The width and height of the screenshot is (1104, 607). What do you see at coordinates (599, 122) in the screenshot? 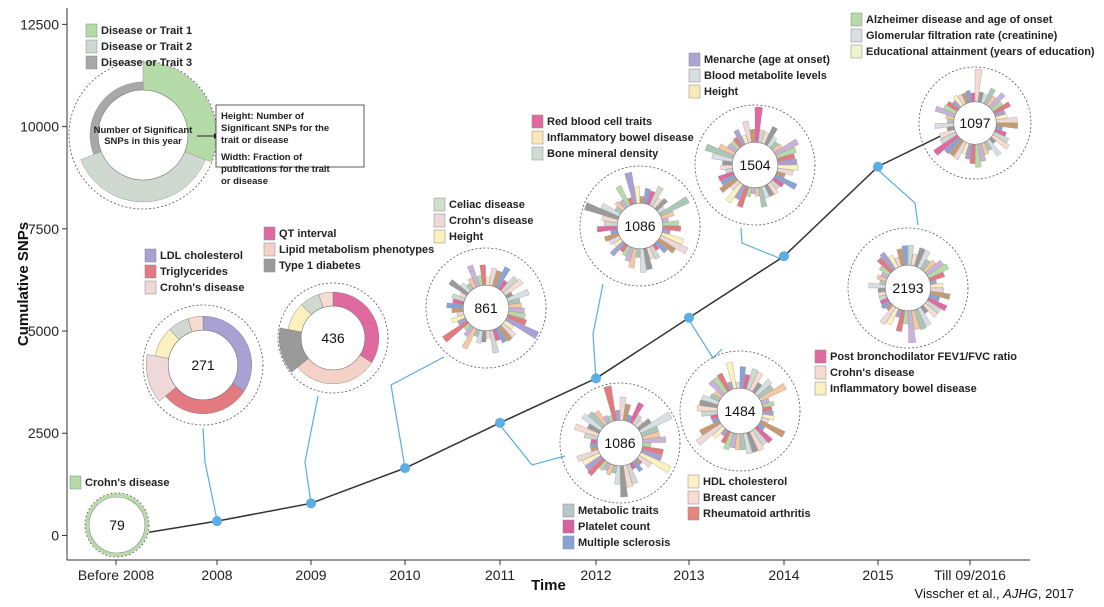
I see `legend-label: Red blood cell traits` at bounding box center [599, 122].